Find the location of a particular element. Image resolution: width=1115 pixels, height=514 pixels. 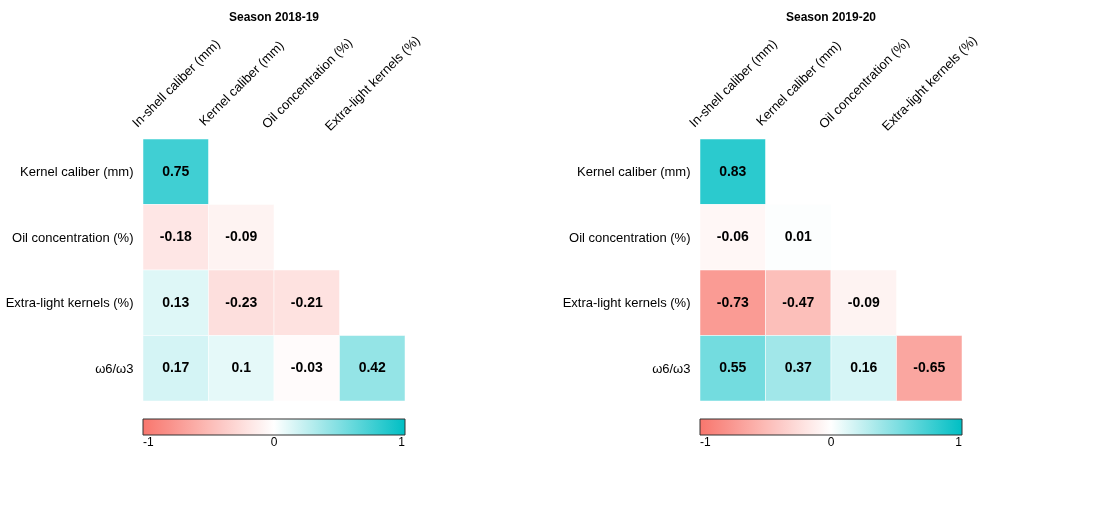

data-label: 0.13 is located at coordinates (176, 301).